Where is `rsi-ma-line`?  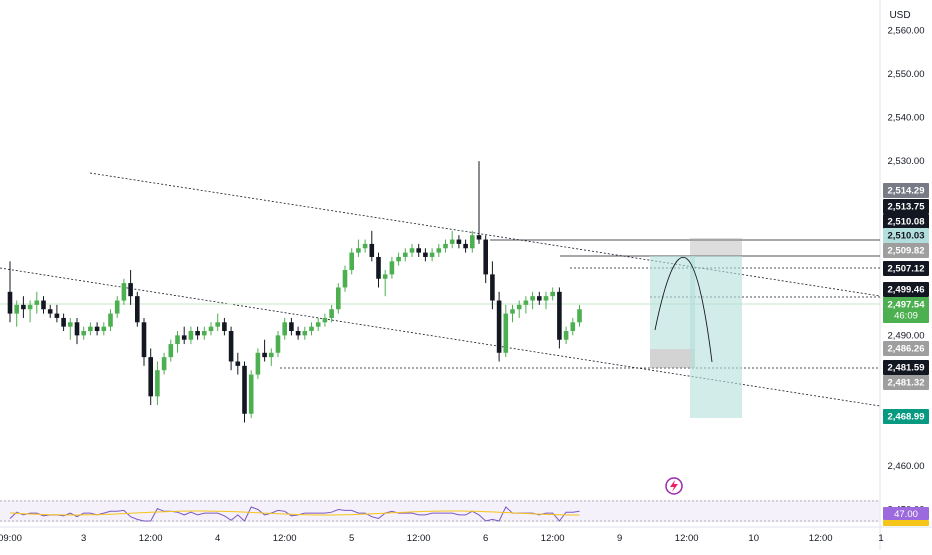
rsi-ma-line is located at coordinates (294, 513).